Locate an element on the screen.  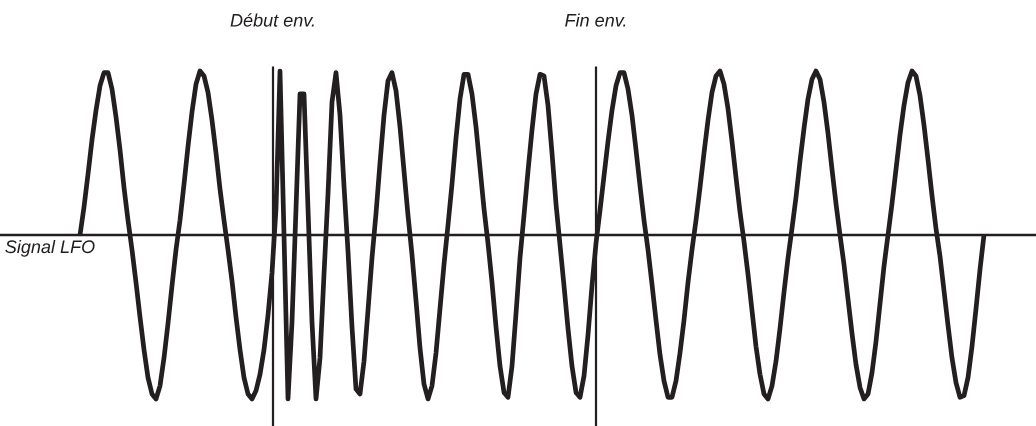
text: Fin env. is located at coordinates (595, 20).